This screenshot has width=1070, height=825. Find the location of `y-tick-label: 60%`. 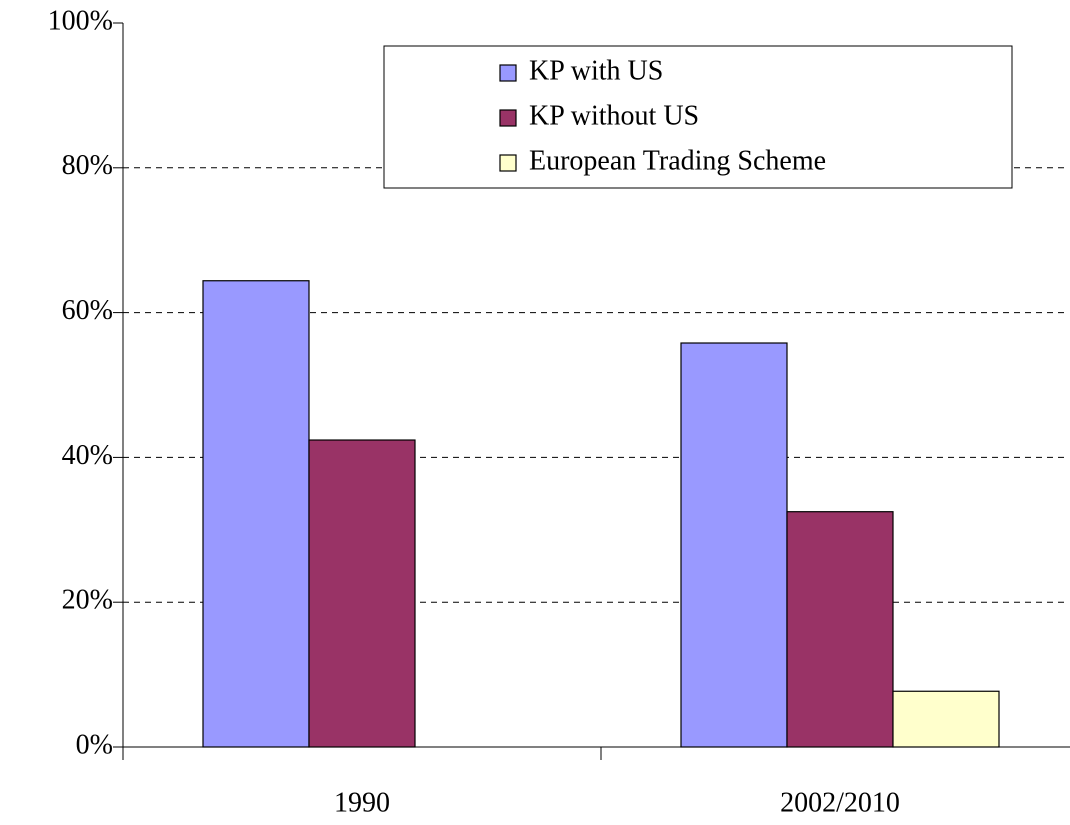

y-tick-label: 60% is located at coordinates (87, 310).